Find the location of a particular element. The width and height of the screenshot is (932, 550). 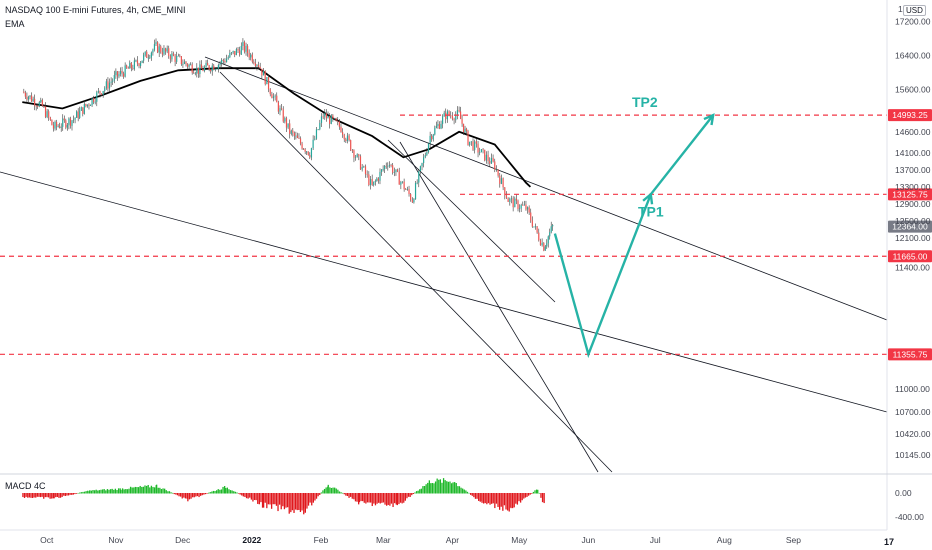

currency-button: USD is located at coordinates (914, 10).